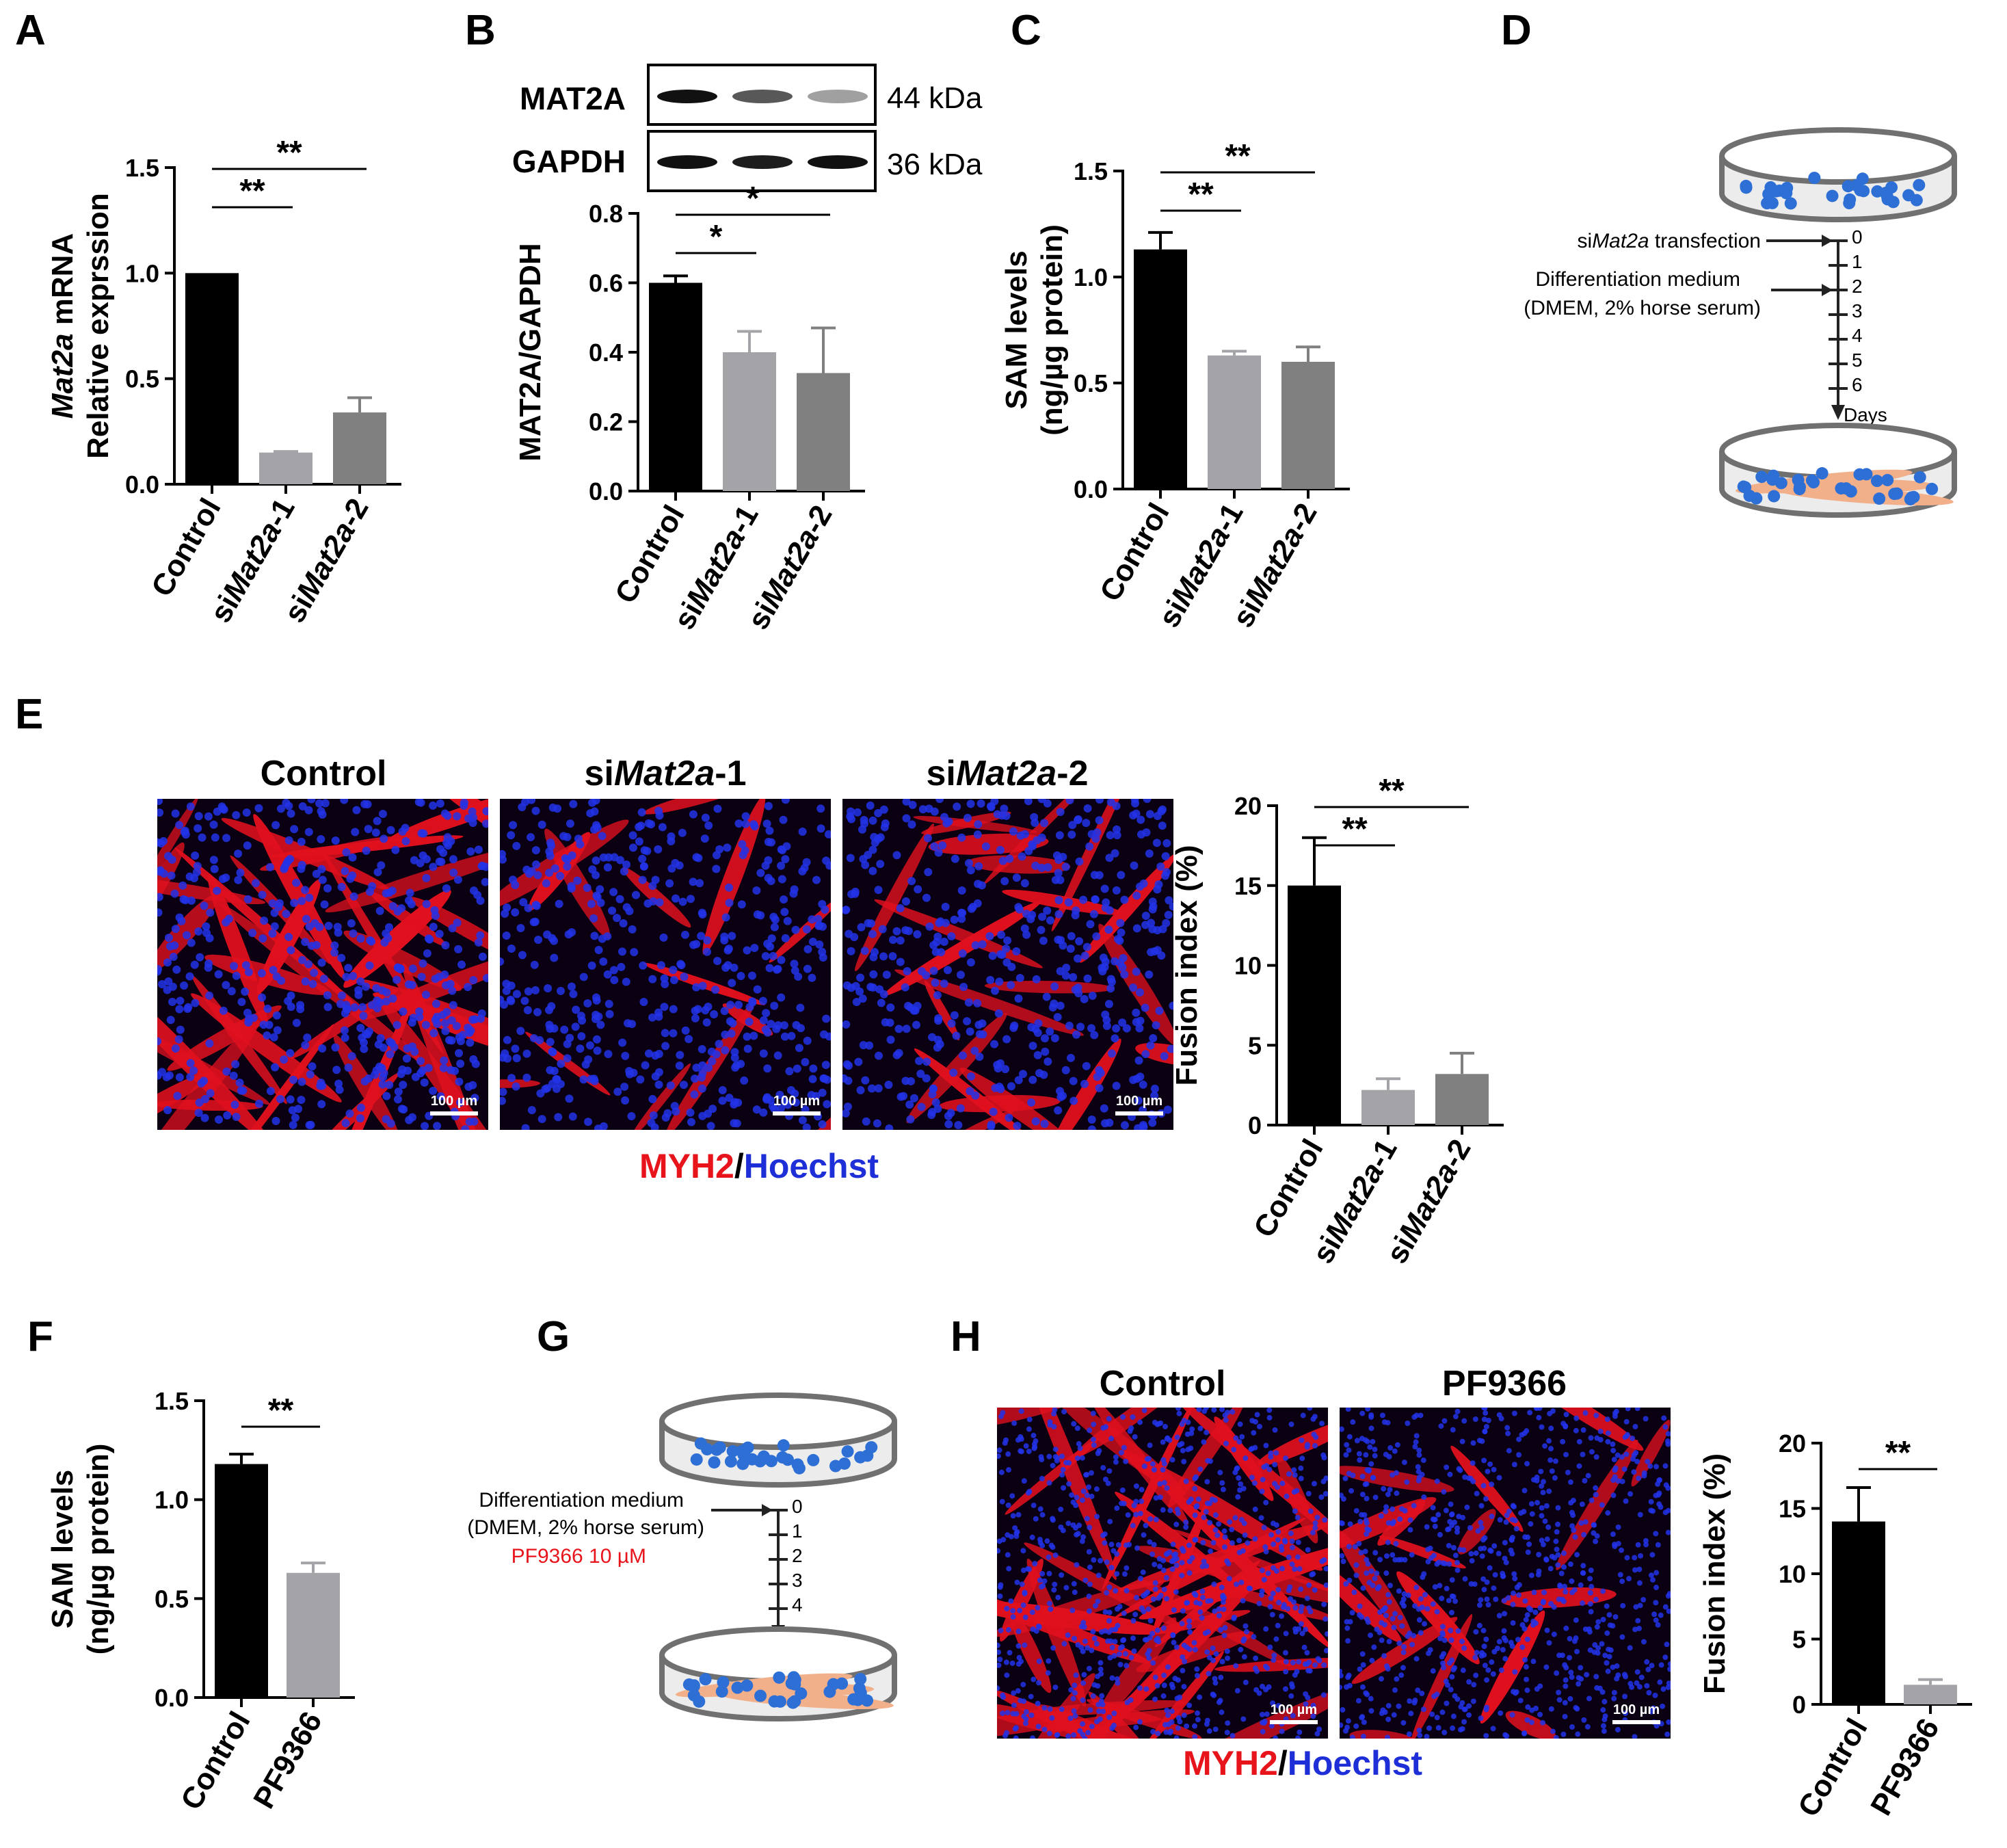 Image resolution: width=2007 pixels, height=1848 pixels. I want to click on cell, so click(706, 1680).